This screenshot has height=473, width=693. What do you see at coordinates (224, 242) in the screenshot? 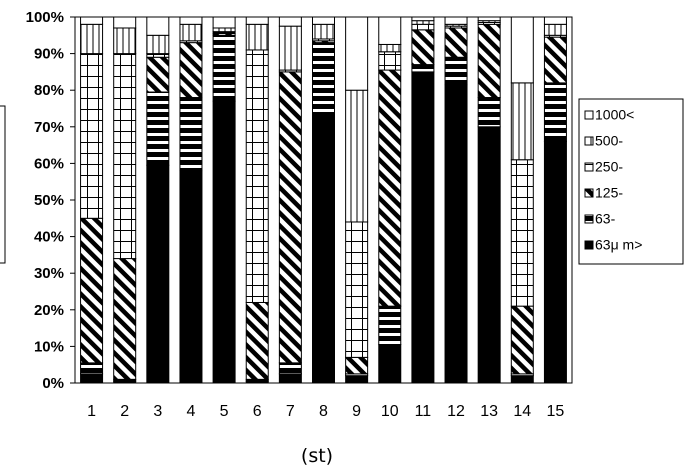
I see `bar-segment-st5-solid` at bounding box center [224, 242].